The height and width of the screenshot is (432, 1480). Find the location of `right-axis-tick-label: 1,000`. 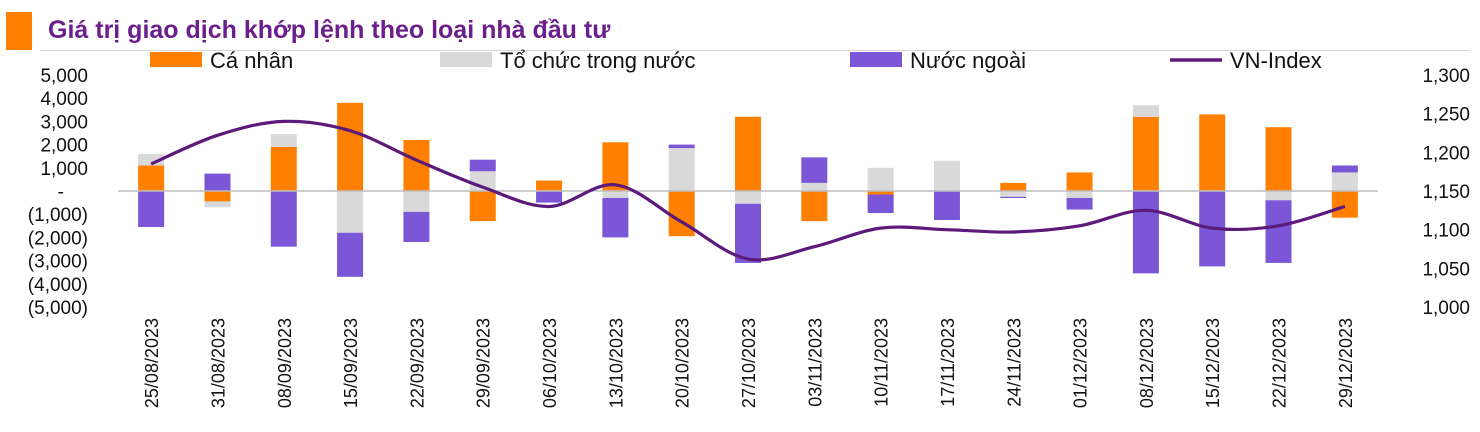

right-axis-tick-label: 1,000 is located at coordinates (1446, 308).